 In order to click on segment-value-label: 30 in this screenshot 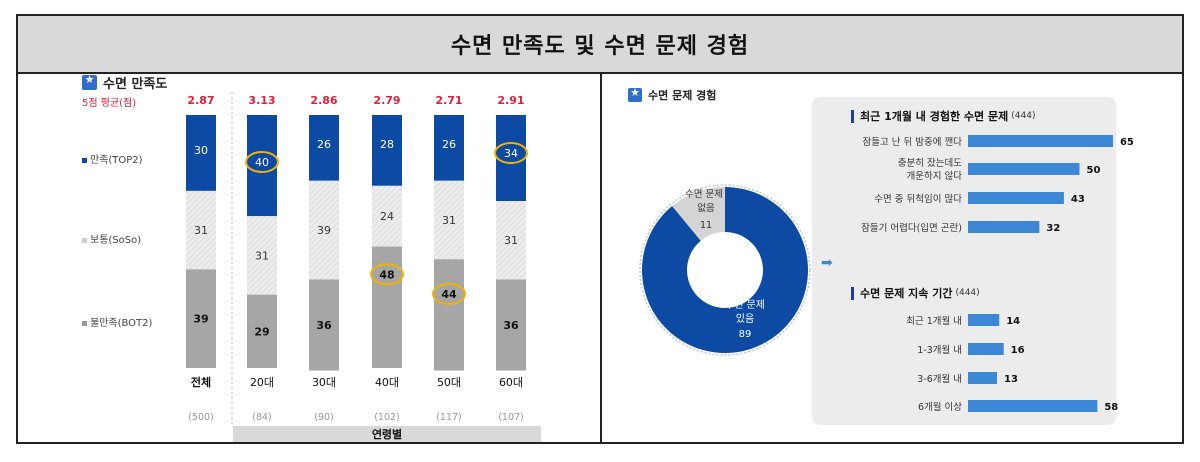, I will do `click(201, 150)`.